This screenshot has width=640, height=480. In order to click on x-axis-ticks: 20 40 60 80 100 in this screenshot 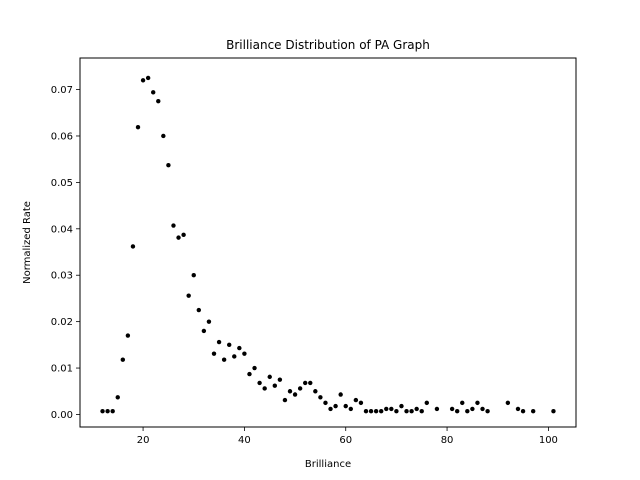, I will do `click(347, 436)`.